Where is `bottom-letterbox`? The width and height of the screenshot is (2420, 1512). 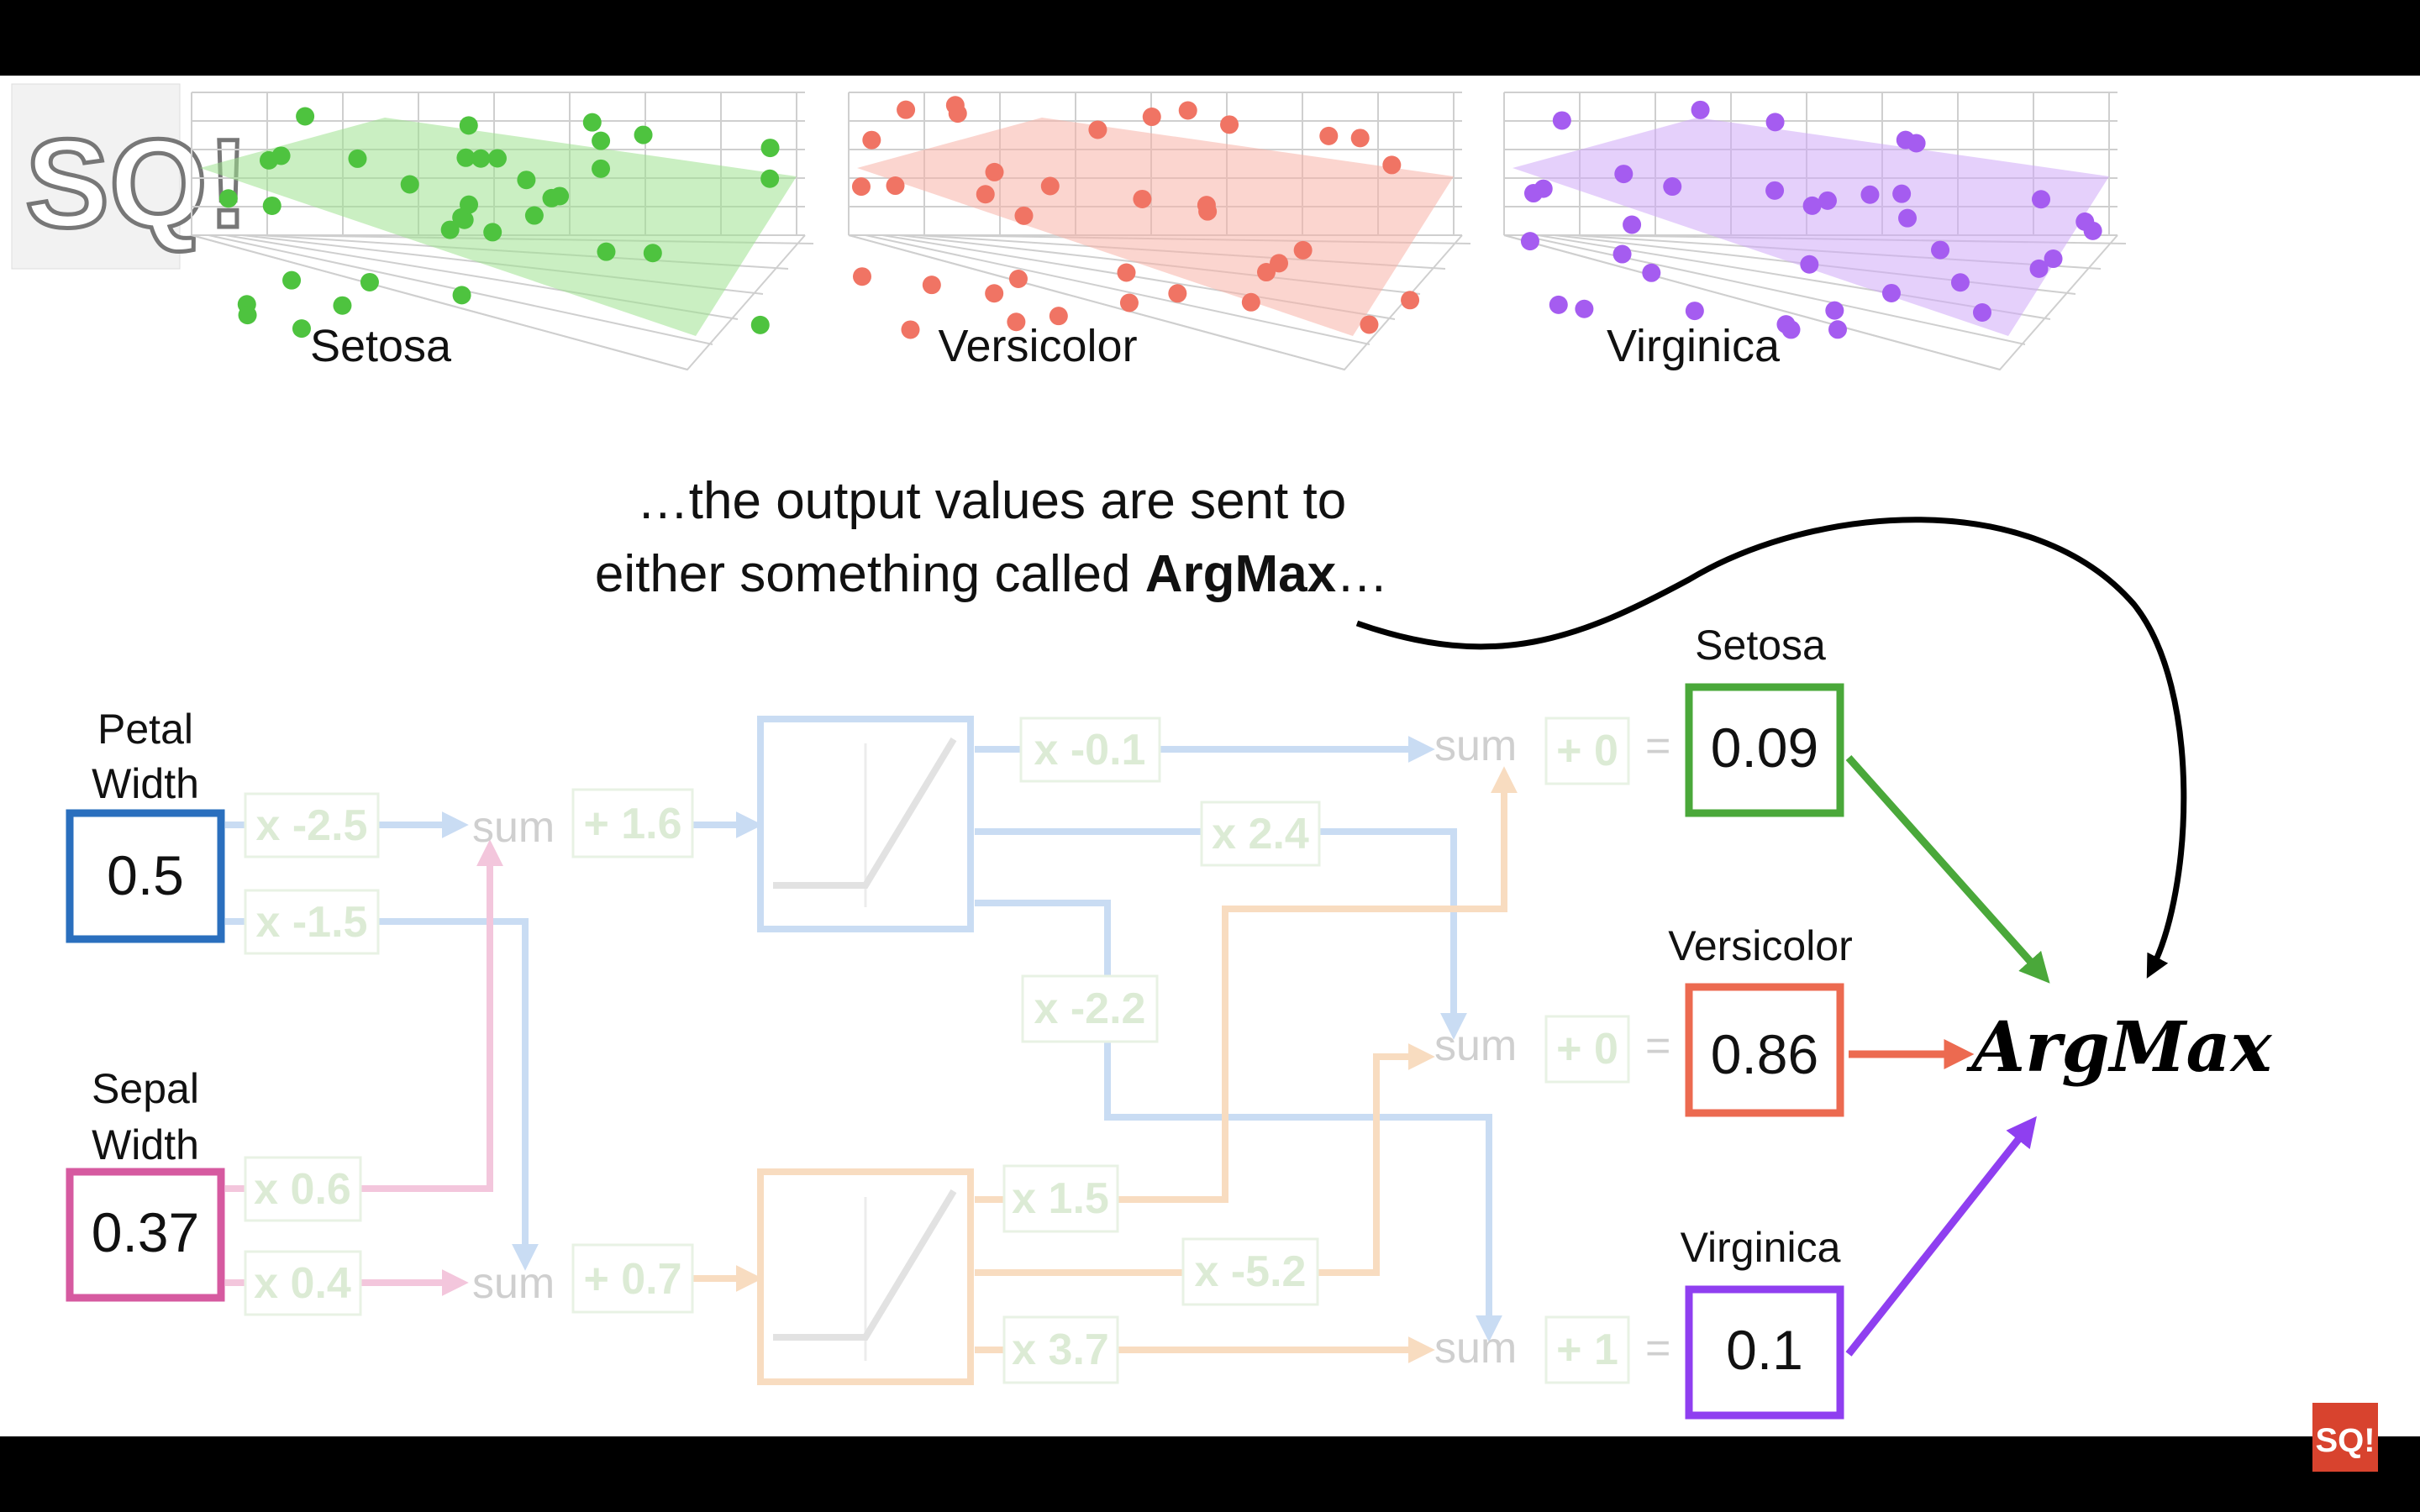
bottom-letterbox is located at coordinates (1210, 1474).